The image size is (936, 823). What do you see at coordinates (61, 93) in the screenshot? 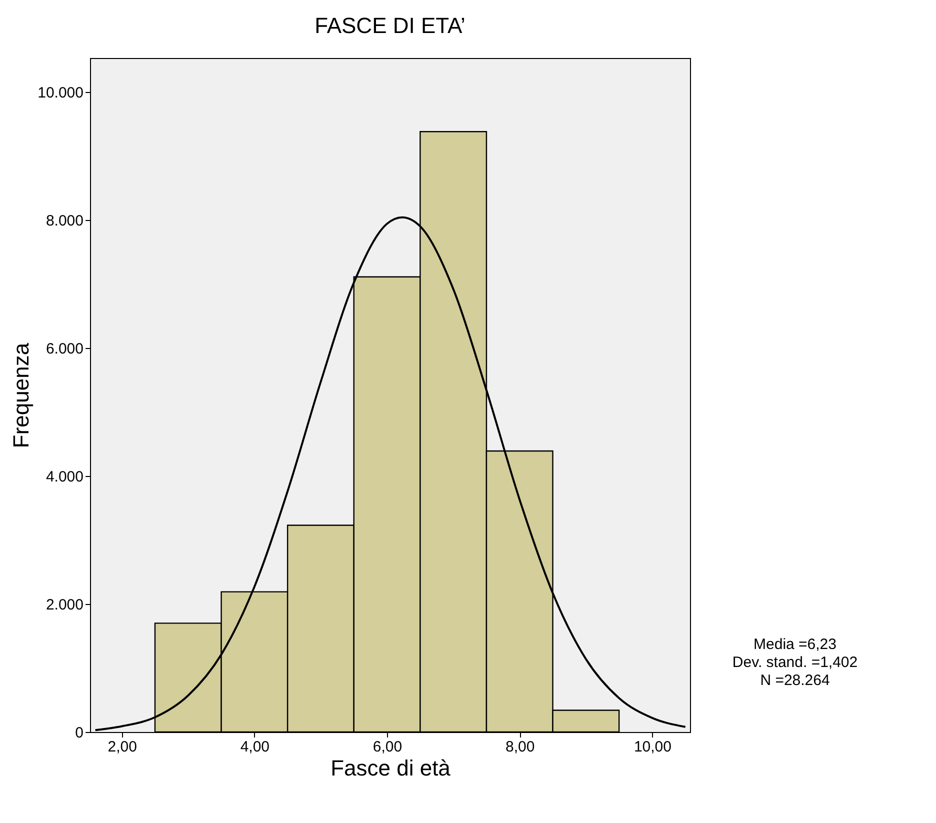
I see `y-tick-label: 10.000` at bounding box center [61, 93].